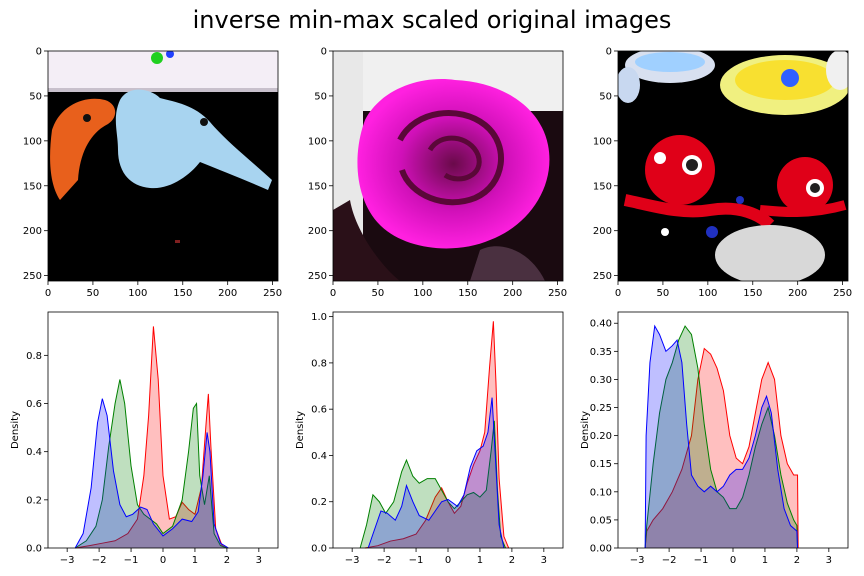 This screenshot has height=576, width=864. I want to click on rose-photo-icon, so click(448, 166).